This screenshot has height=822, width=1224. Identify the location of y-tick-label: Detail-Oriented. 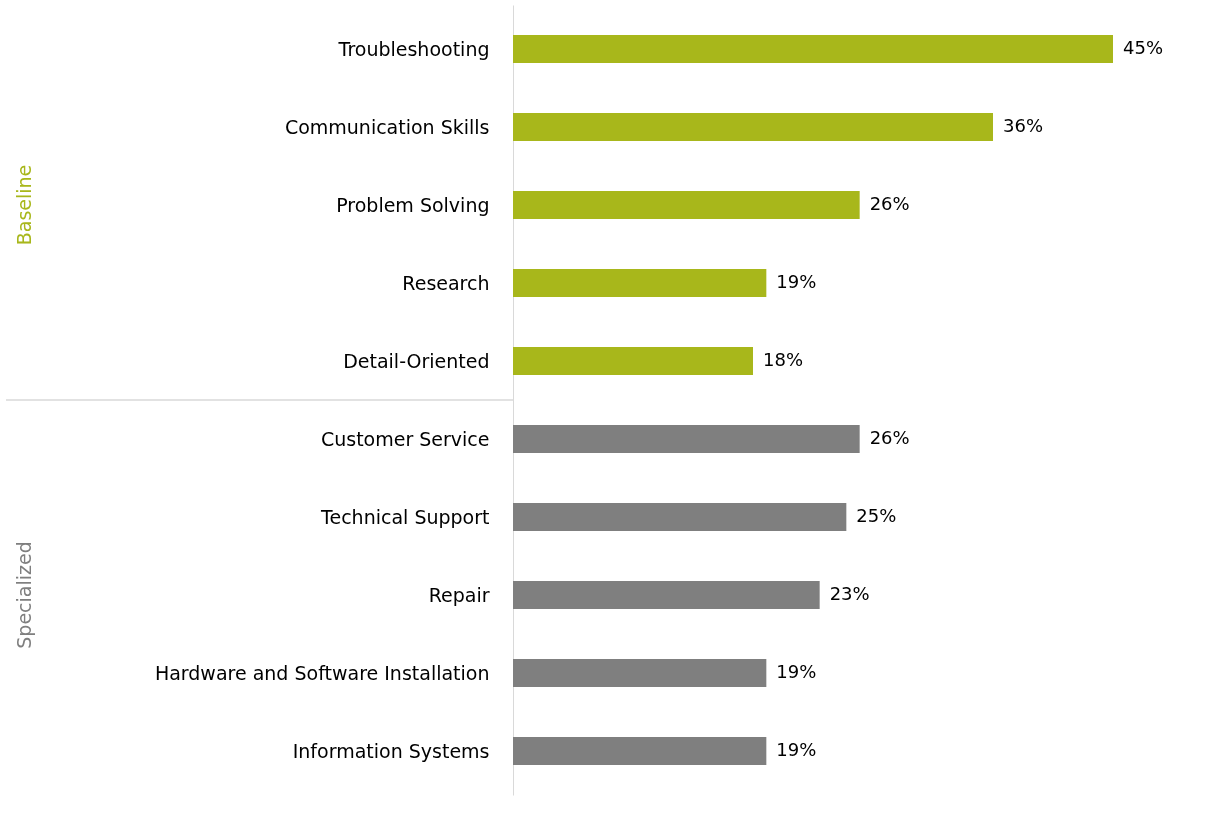
(416, 360).